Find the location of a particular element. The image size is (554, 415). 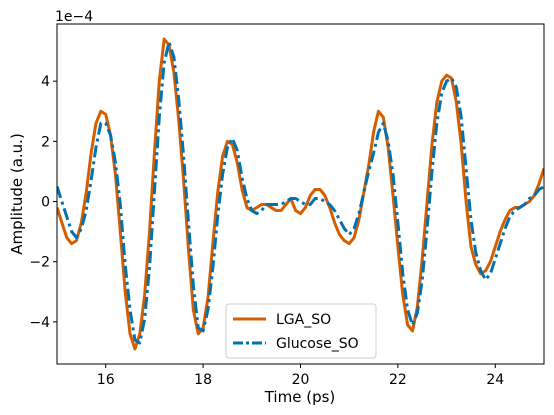

y-tick-label: 4 is located at coordinates (45, 82).